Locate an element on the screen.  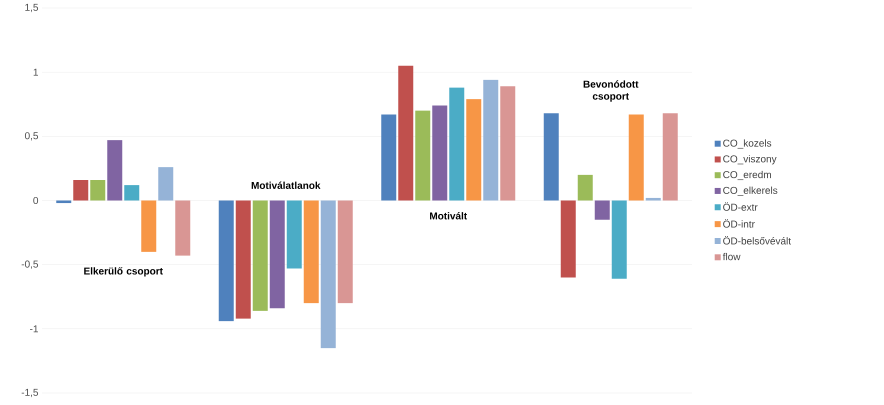
legend-label: ÖD-belsővévált is located at coordinates (757, 240).